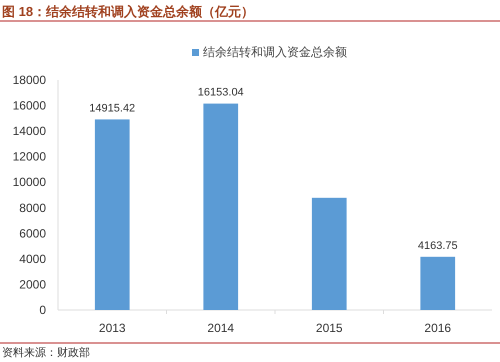  What do you see at coordinates (112, 328) in the screenshot?
I see `x-tick-label: 2013` at bounding box center [112, 328].